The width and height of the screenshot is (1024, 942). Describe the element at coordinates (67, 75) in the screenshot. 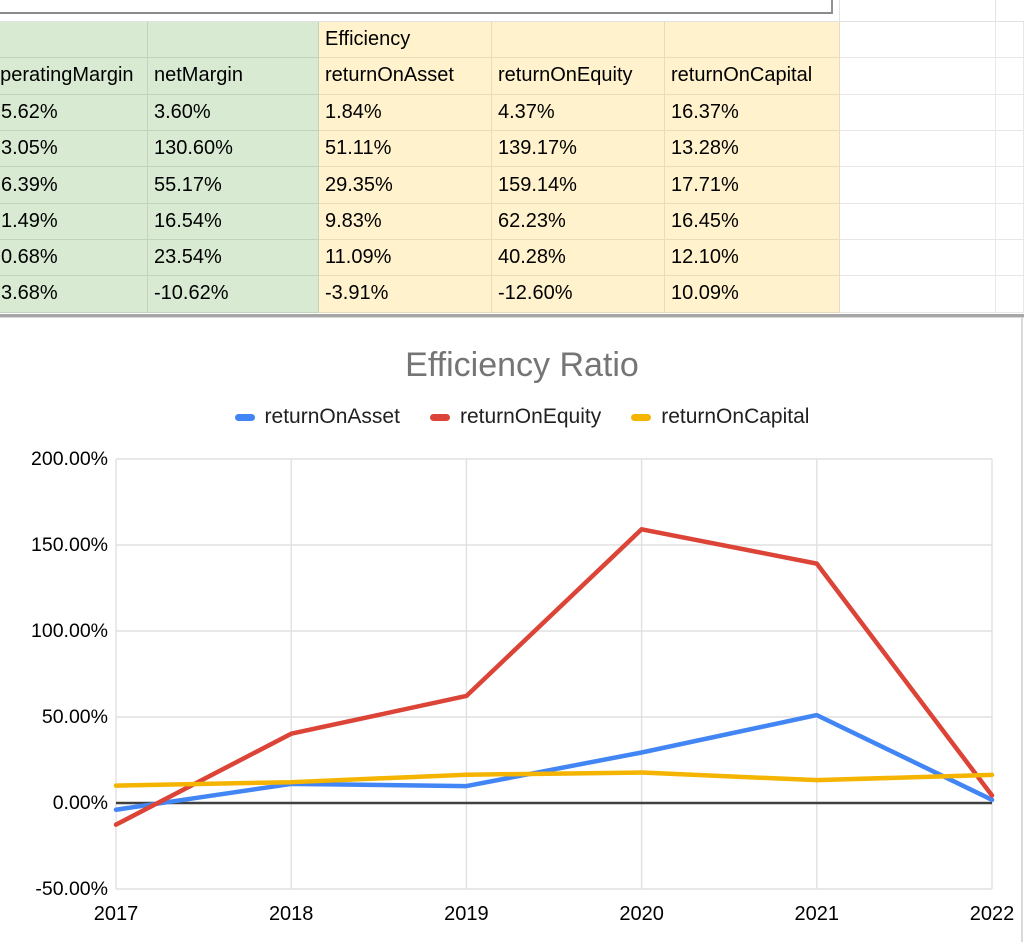

I see `column-header-label: operatingMargin` at that location.